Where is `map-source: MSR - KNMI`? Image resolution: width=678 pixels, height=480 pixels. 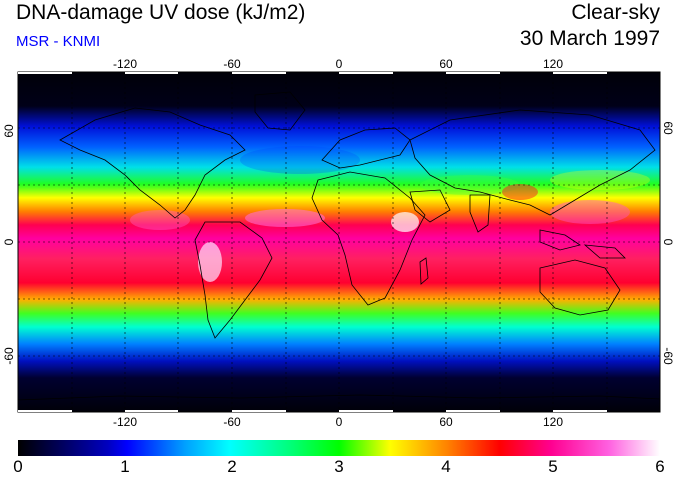 map-source: MSR - KNMI is located at coordinates (58, 41).